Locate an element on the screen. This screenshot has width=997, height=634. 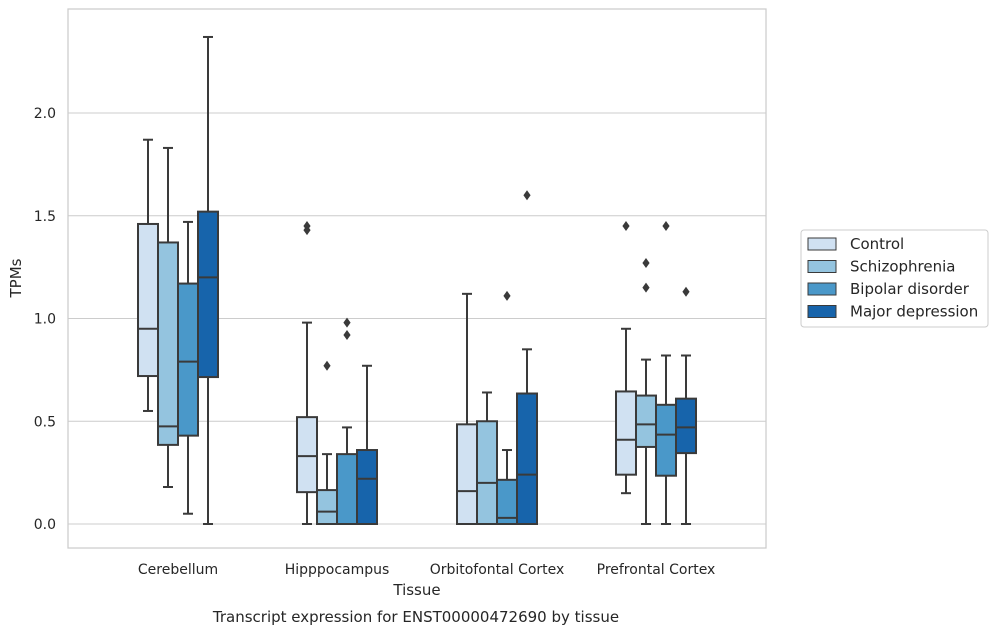
y-tick-label: 2.0 is located at coordinates (45, 114).